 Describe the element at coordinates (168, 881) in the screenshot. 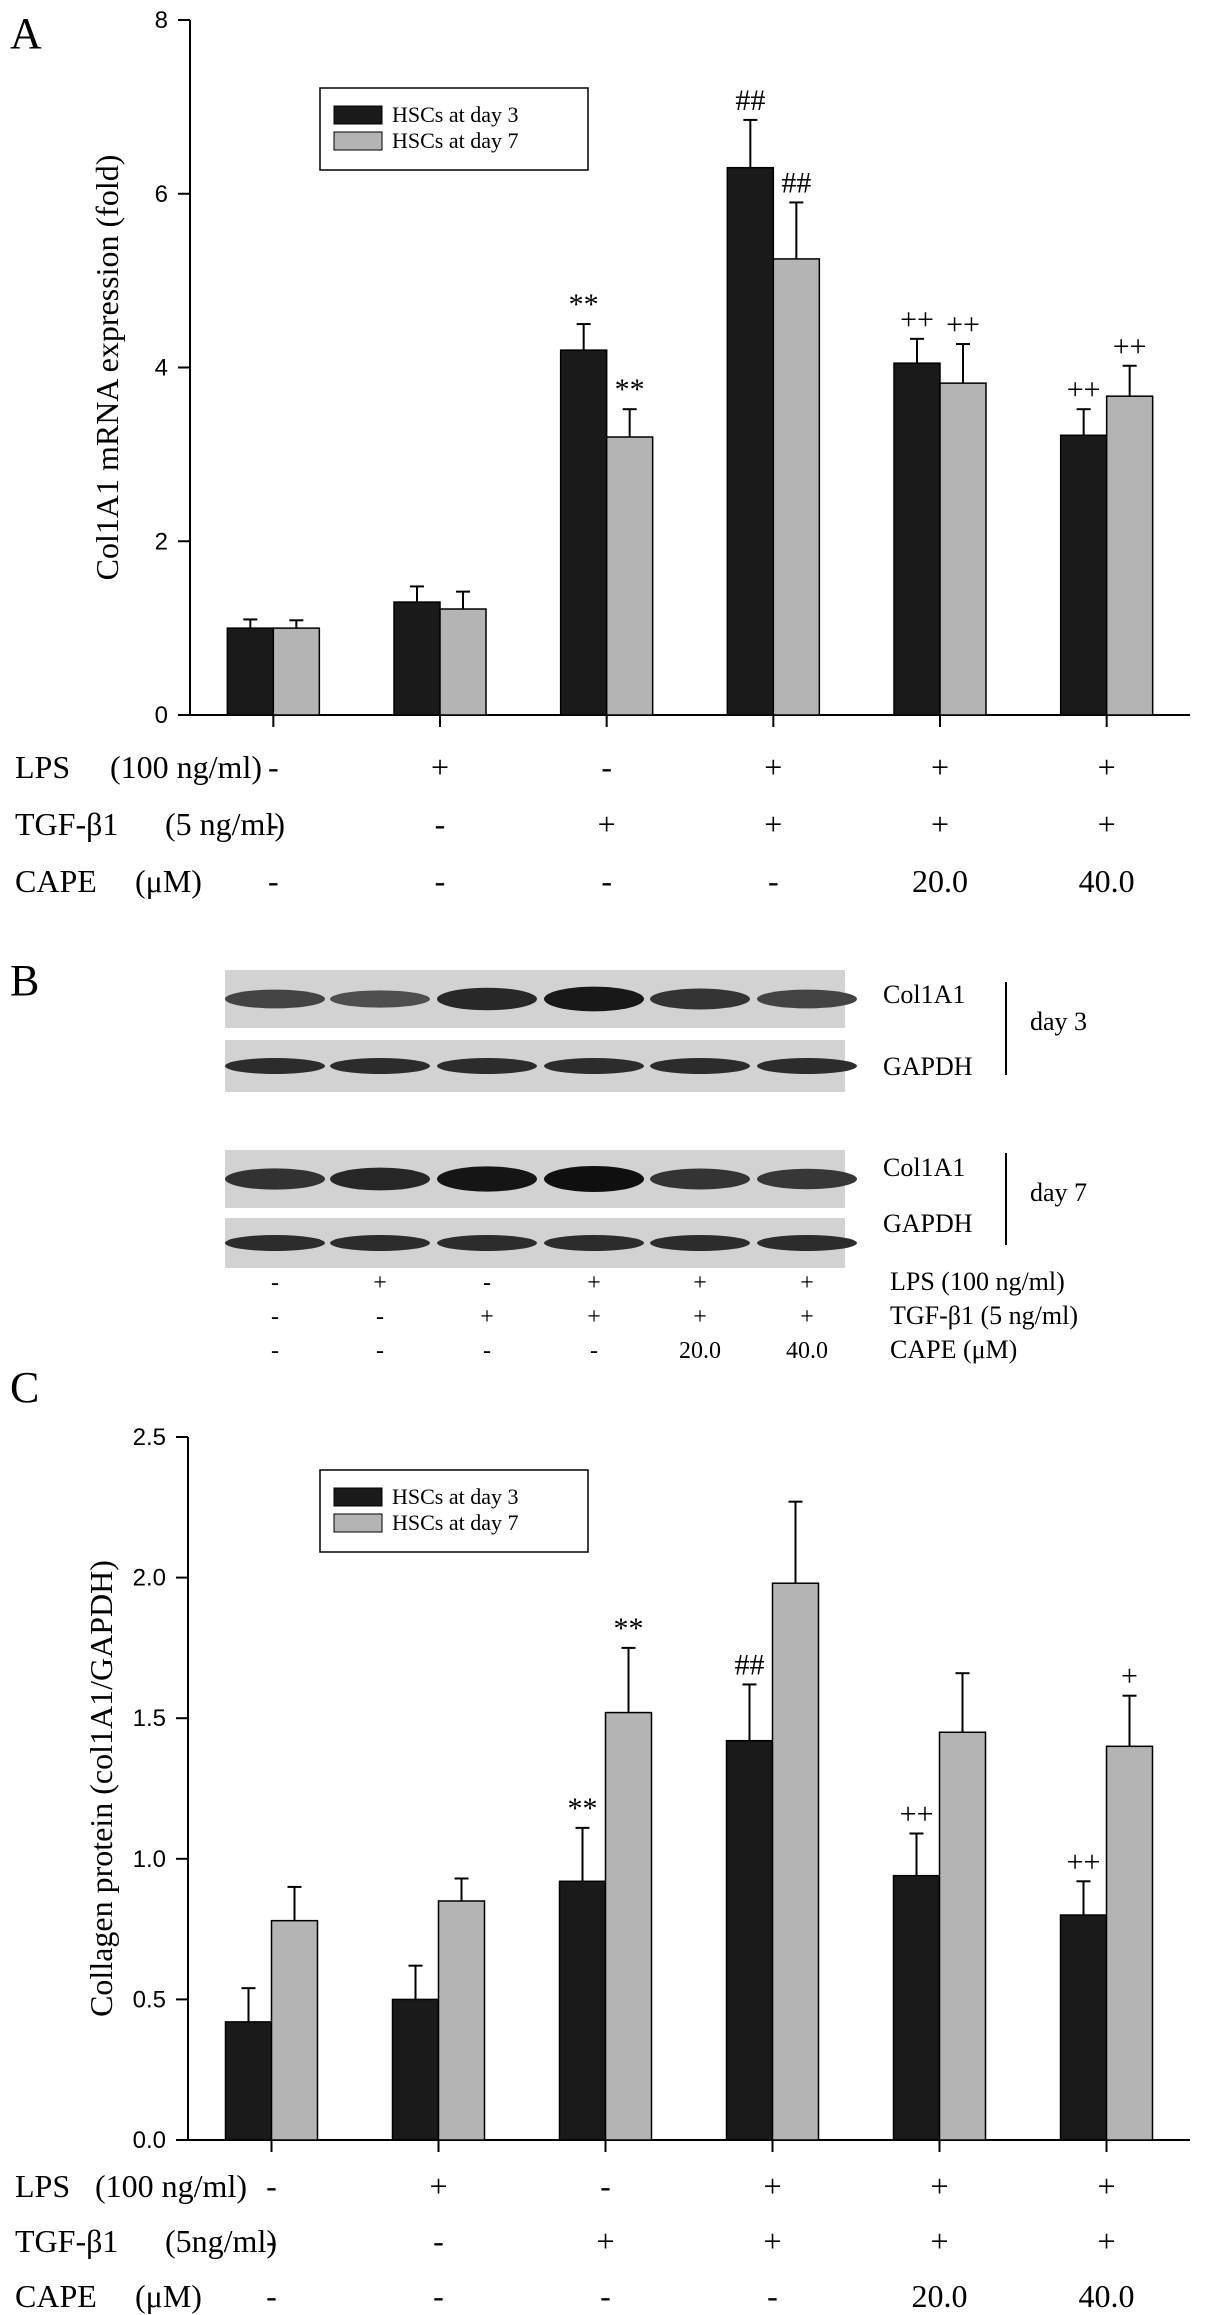

I see `condition-unit: (μM)` at that location.